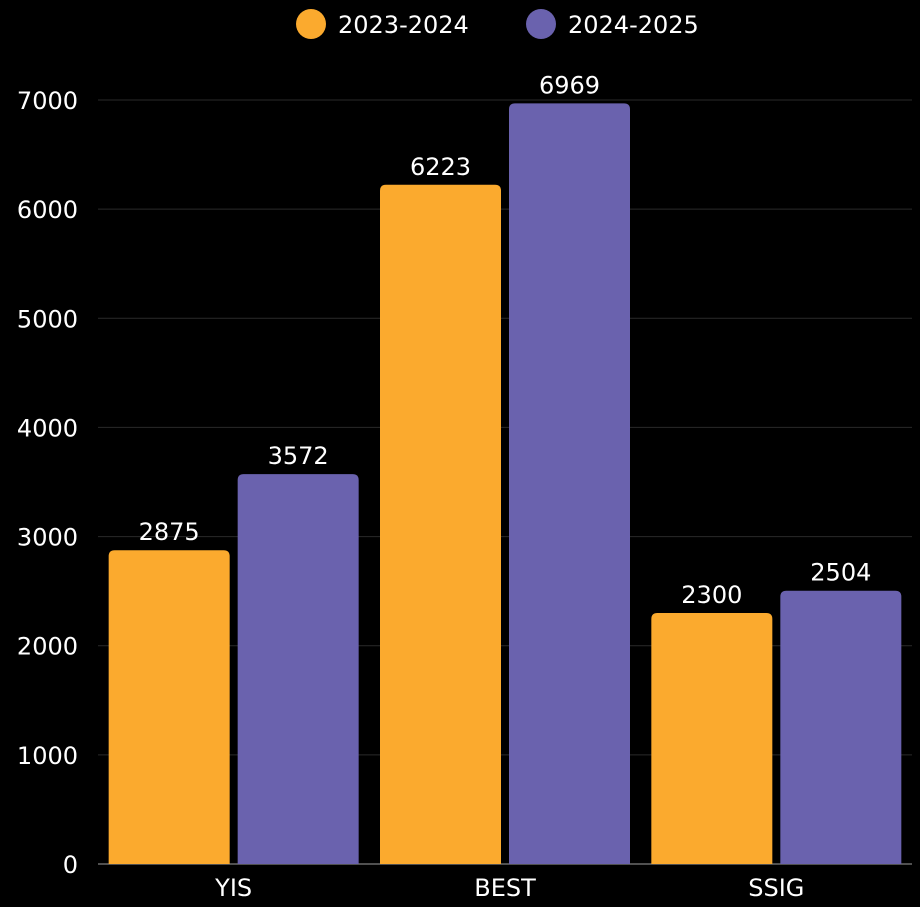 The width and height of the screenshot is (920, 907). What do you see at coordinates (776, 888) in the screenshot?
I see `x-tick-label: SSIG` at bounding box center [776, 888].